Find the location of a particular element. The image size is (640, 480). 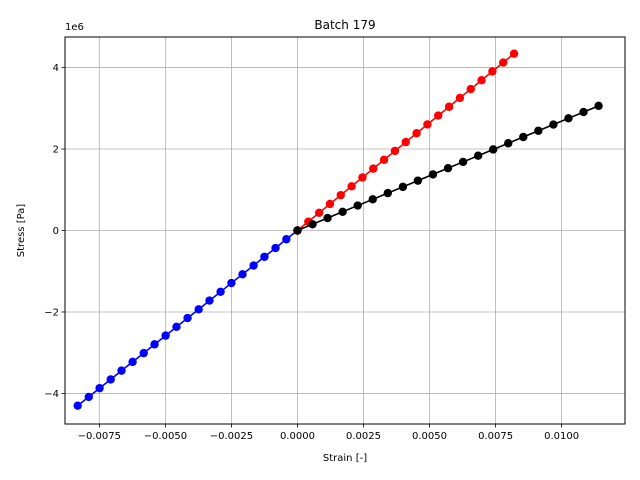

y-tick-label: 2 is located at coordinates (56, 150).